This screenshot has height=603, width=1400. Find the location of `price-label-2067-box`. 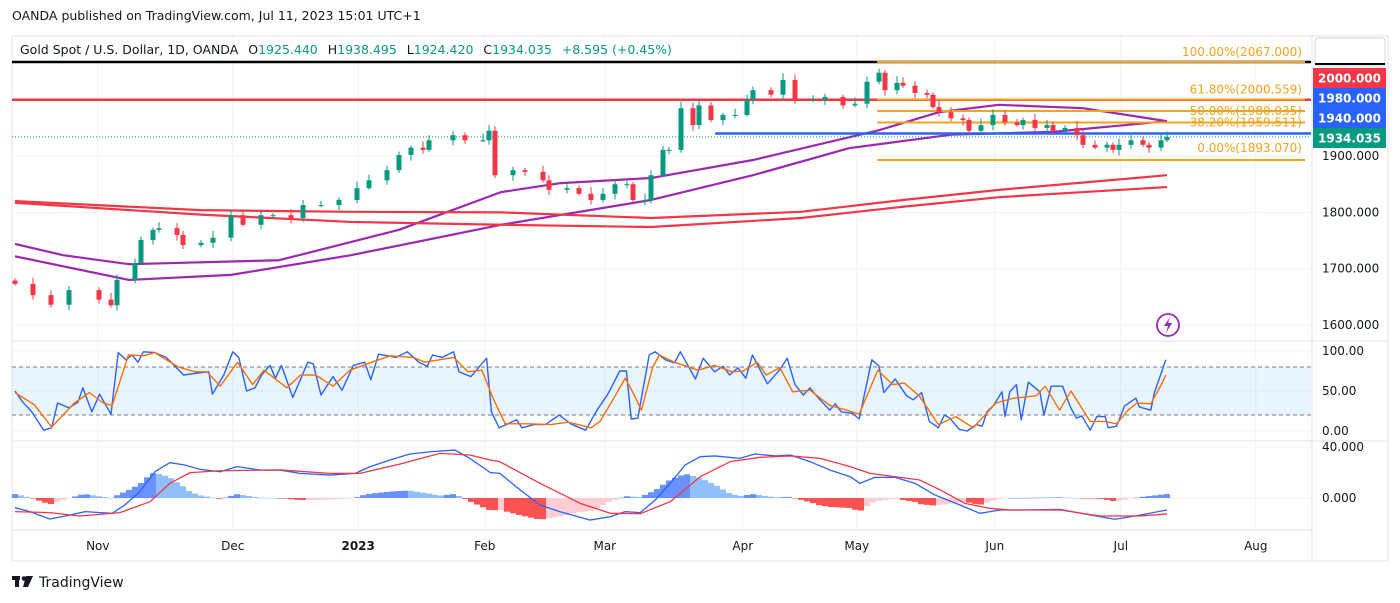

price-label-2067-box is located at coordinates (1350, 52).